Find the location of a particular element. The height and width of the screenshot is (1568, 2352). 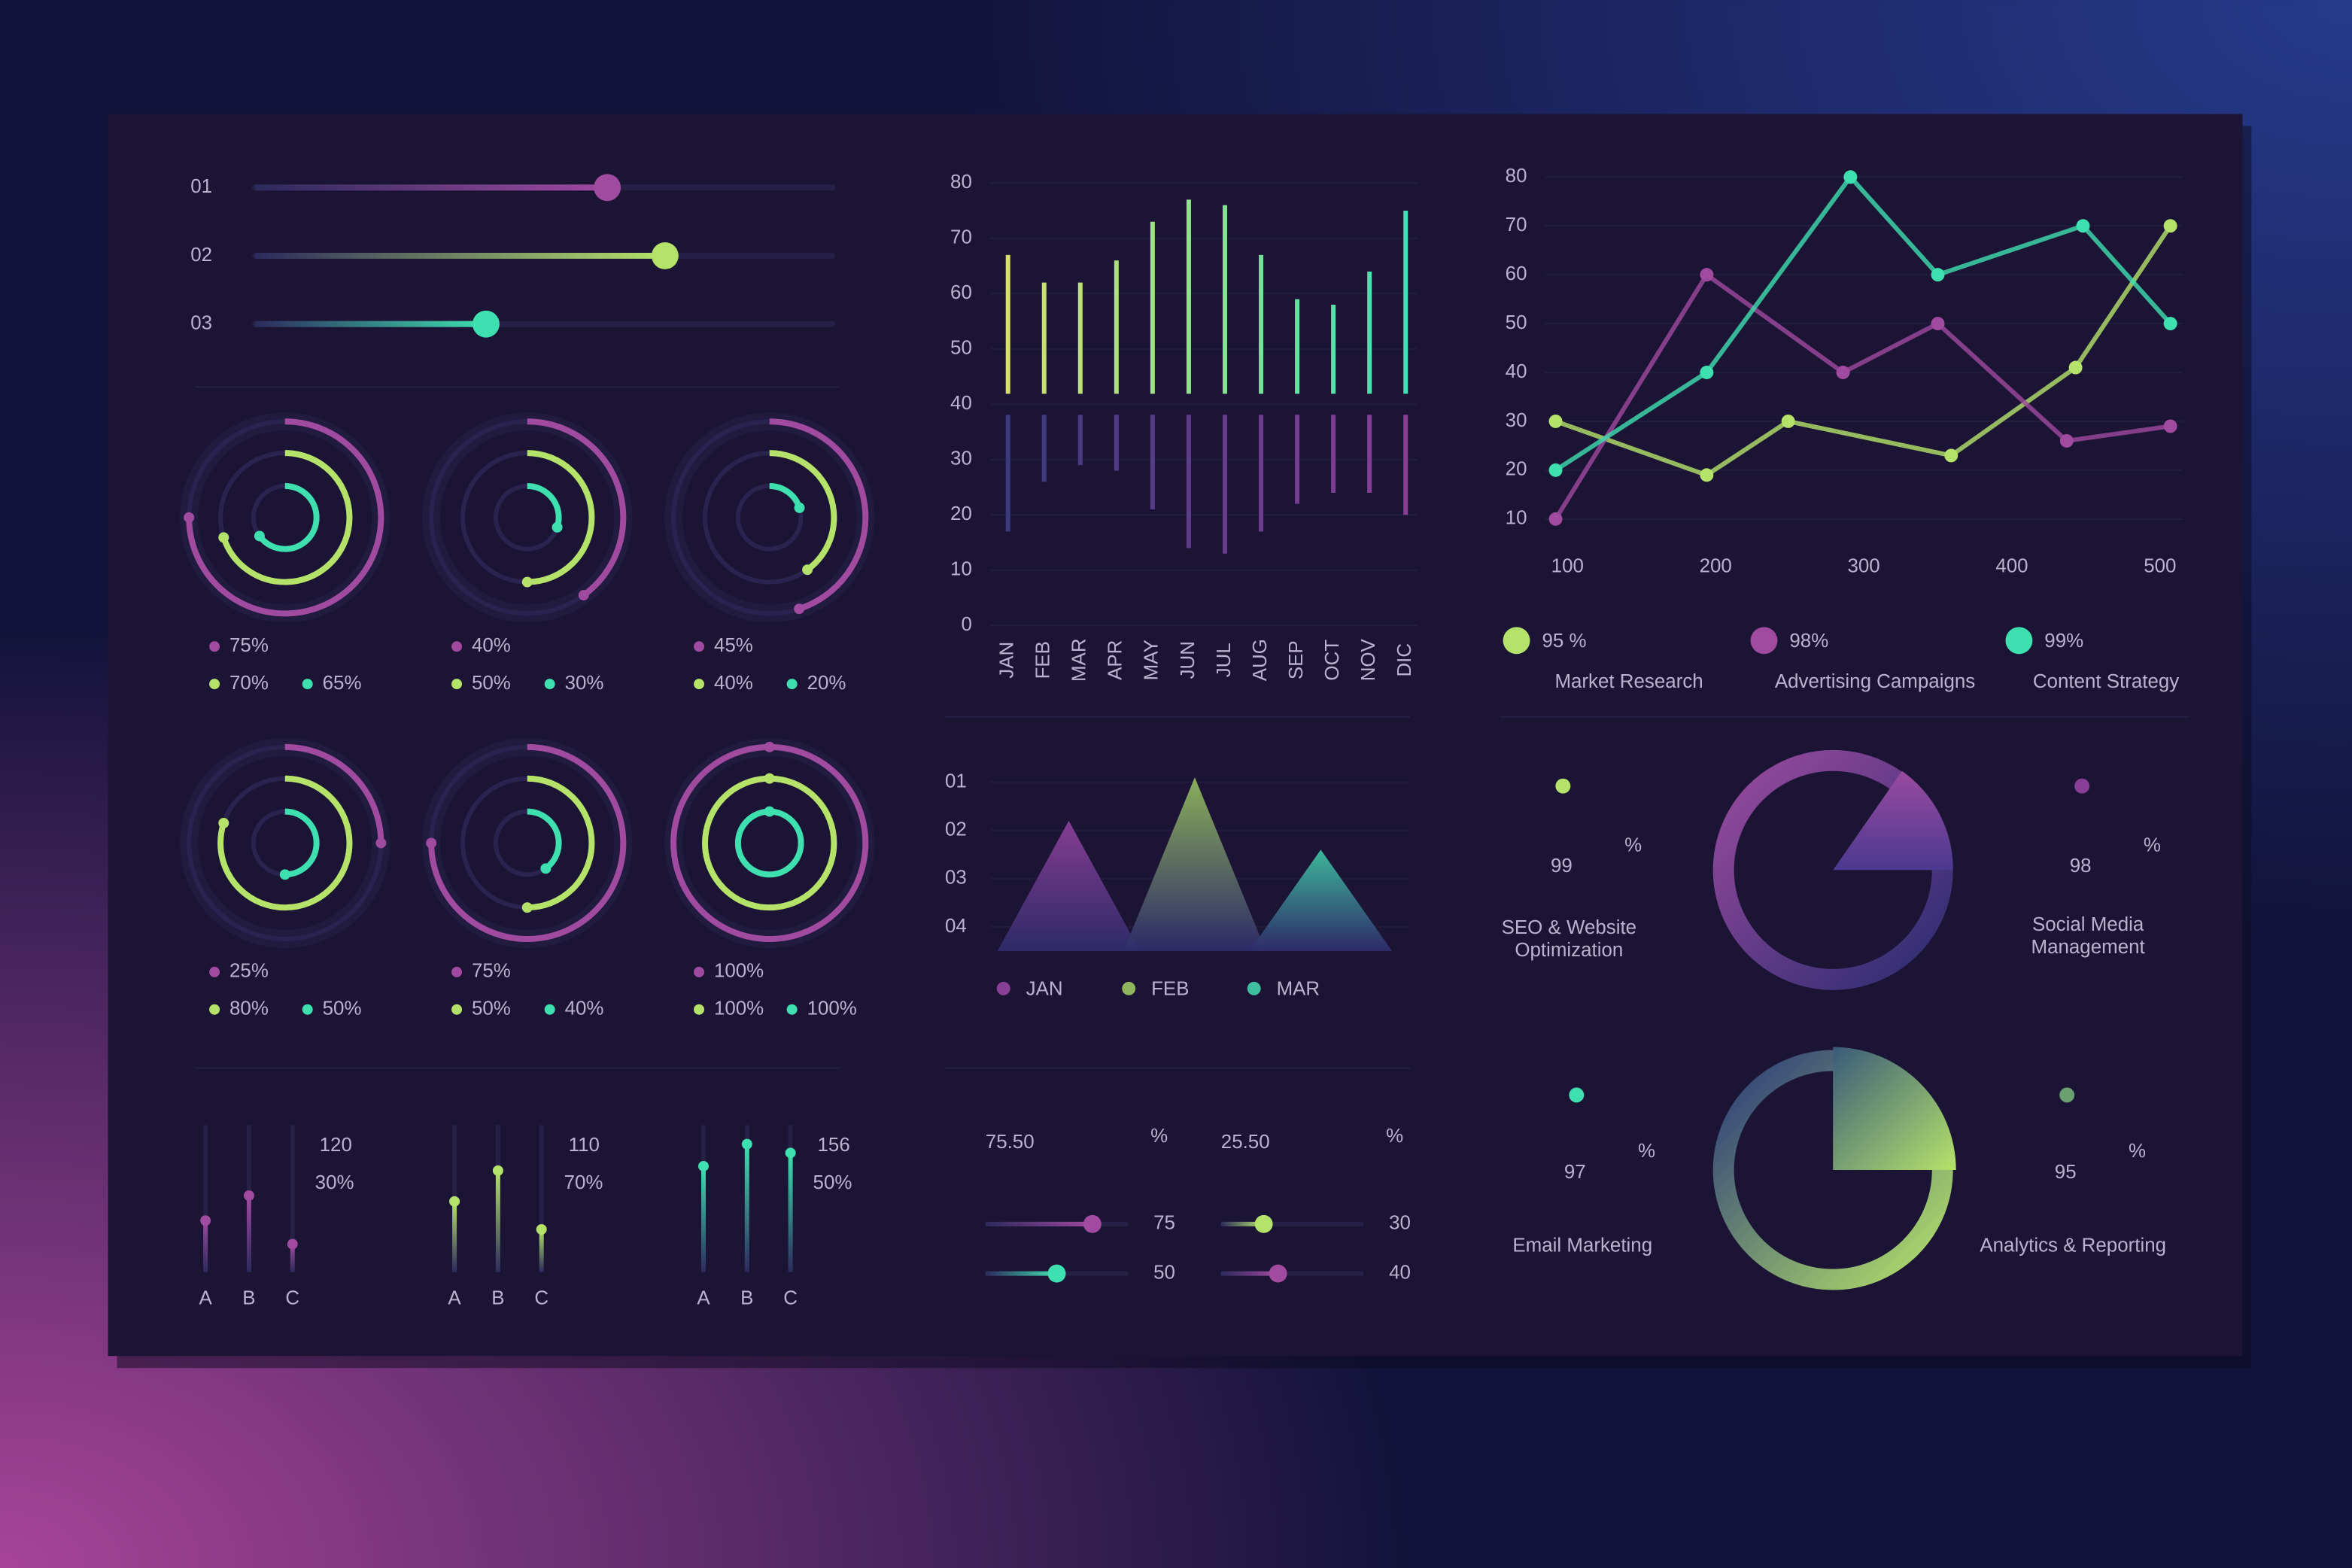

ring-label: 45% is located at coordinates (733, 645).